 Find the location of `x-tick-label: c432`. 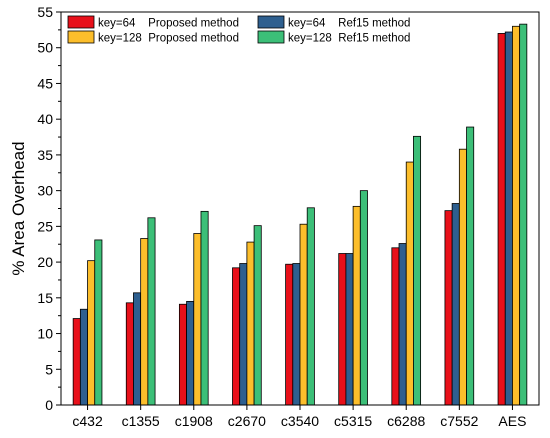

x-tick-label: c432 is located at coordinates (87, 421).